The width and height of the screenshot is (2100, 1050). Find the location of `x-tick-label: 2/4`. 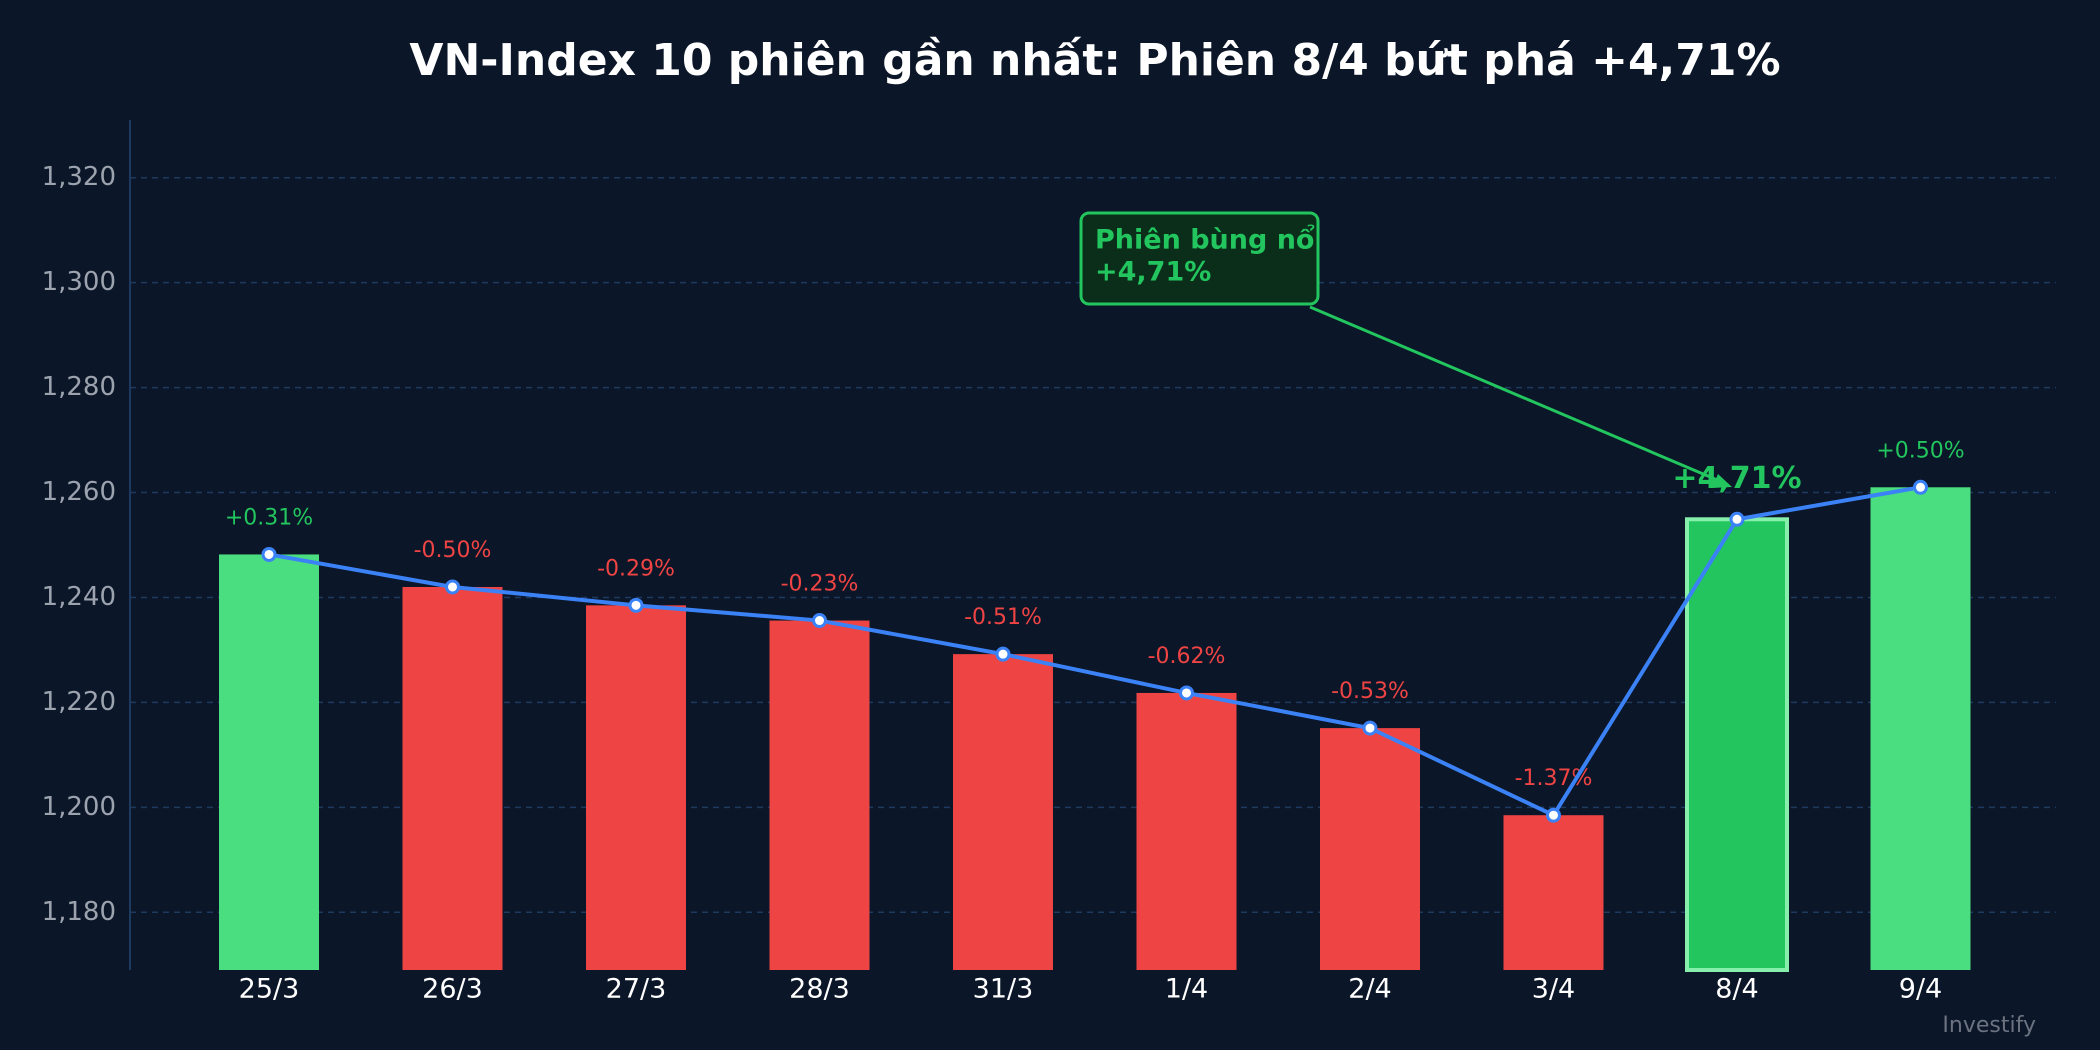

x-tick-label: 2/4 is located at coordinates (1369, 989).